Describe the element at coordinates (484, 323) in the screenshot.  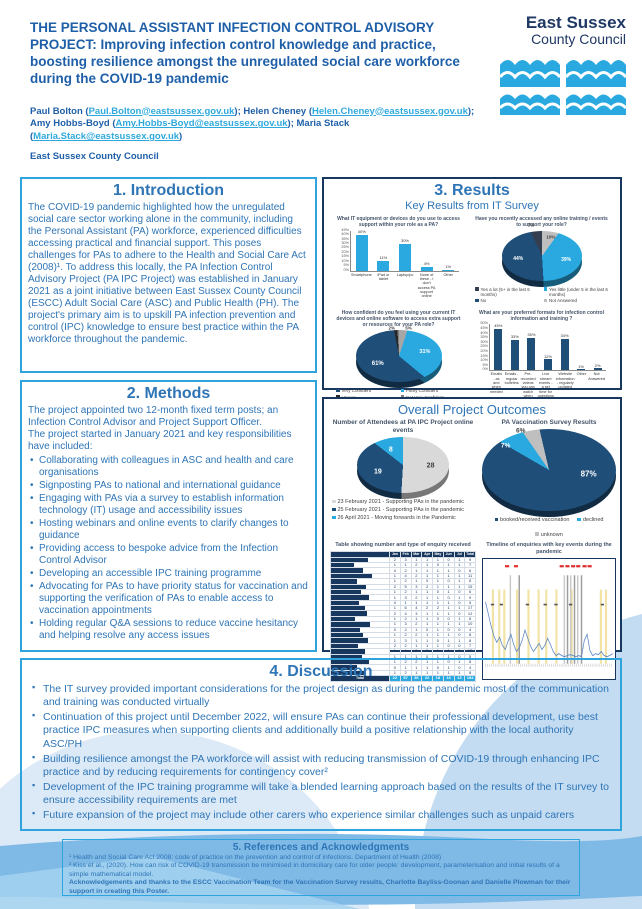
I see `y-tick: 50%` at that location.